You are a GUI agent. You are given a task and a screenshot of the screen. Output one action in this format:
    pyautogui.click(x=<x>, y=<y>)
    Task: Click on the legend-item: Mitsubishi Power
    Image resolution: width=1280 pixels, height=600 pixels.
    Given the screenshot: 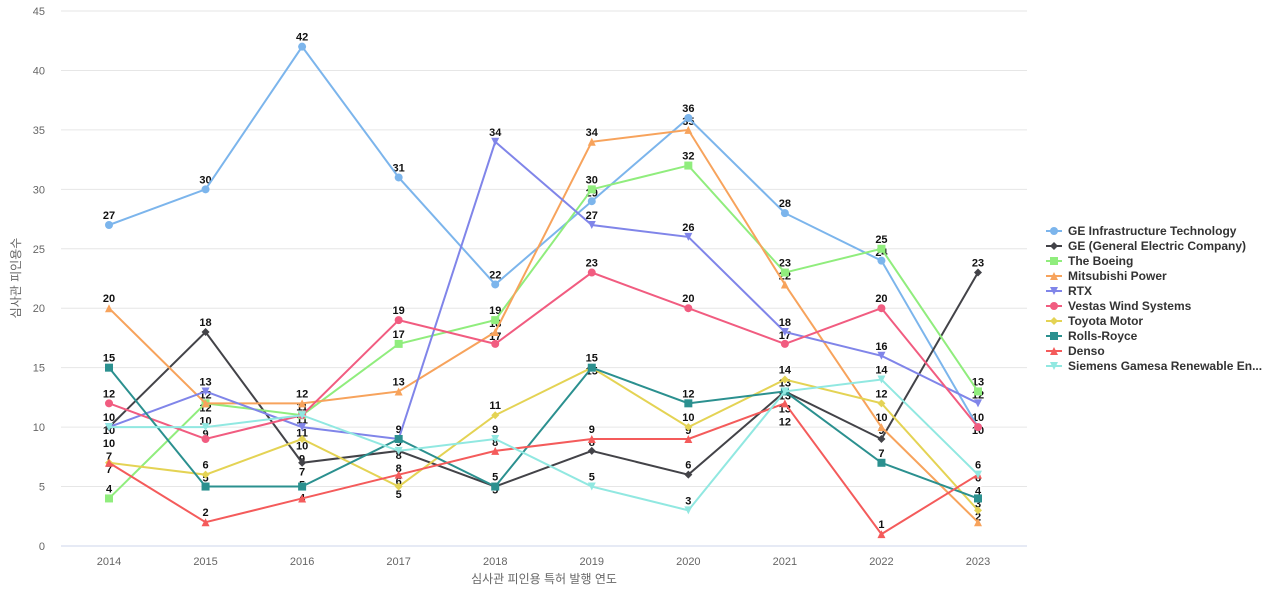 What is the action you would take?
    pyautogui.click(x=1154, y=275)
    